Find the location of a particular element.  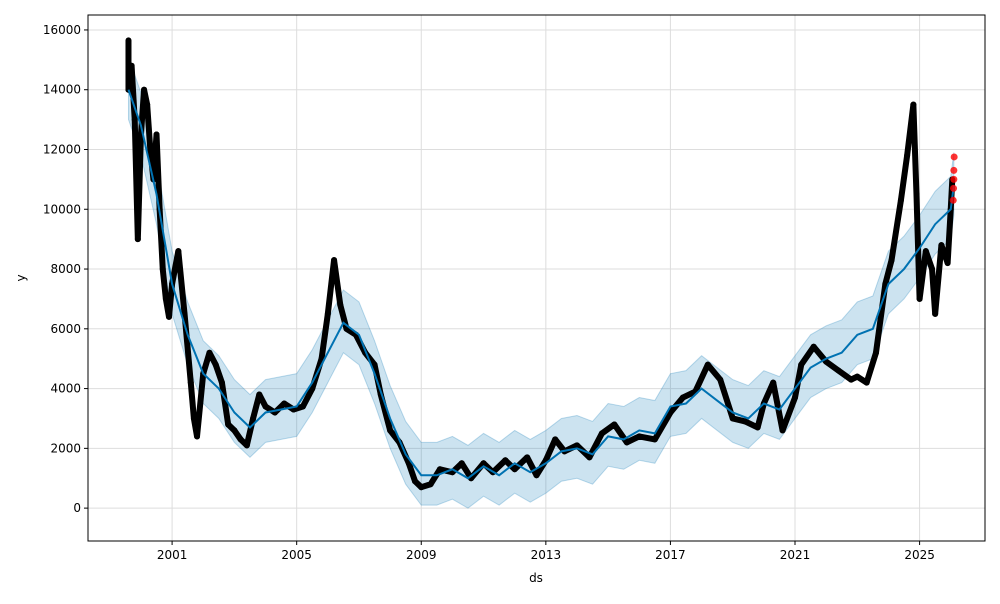

y-tick-label: 4000 is located at coordinates (65, 389).